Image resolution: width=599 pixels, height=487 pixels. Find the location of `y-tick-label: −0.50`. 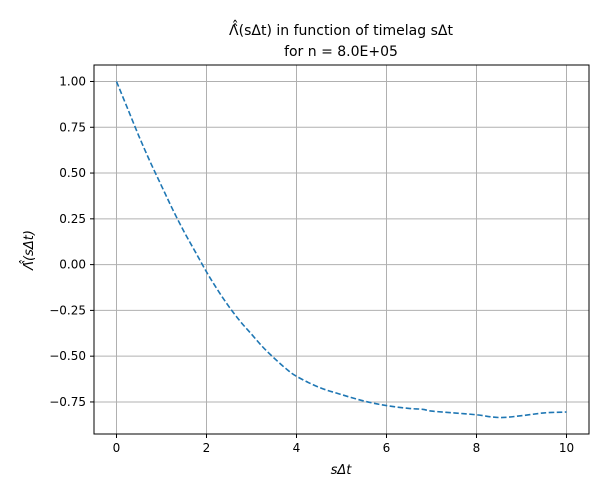

y-tick-label: −0.50 is located at coordinates (67, 356).